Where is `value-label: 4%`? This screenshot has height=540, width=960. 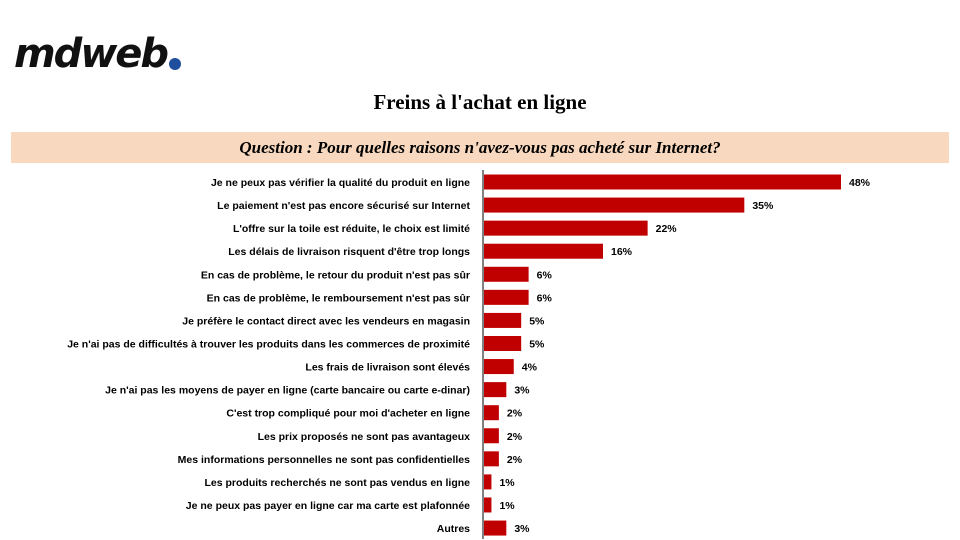
value-label: 4% is located at coordinates (530, 368).